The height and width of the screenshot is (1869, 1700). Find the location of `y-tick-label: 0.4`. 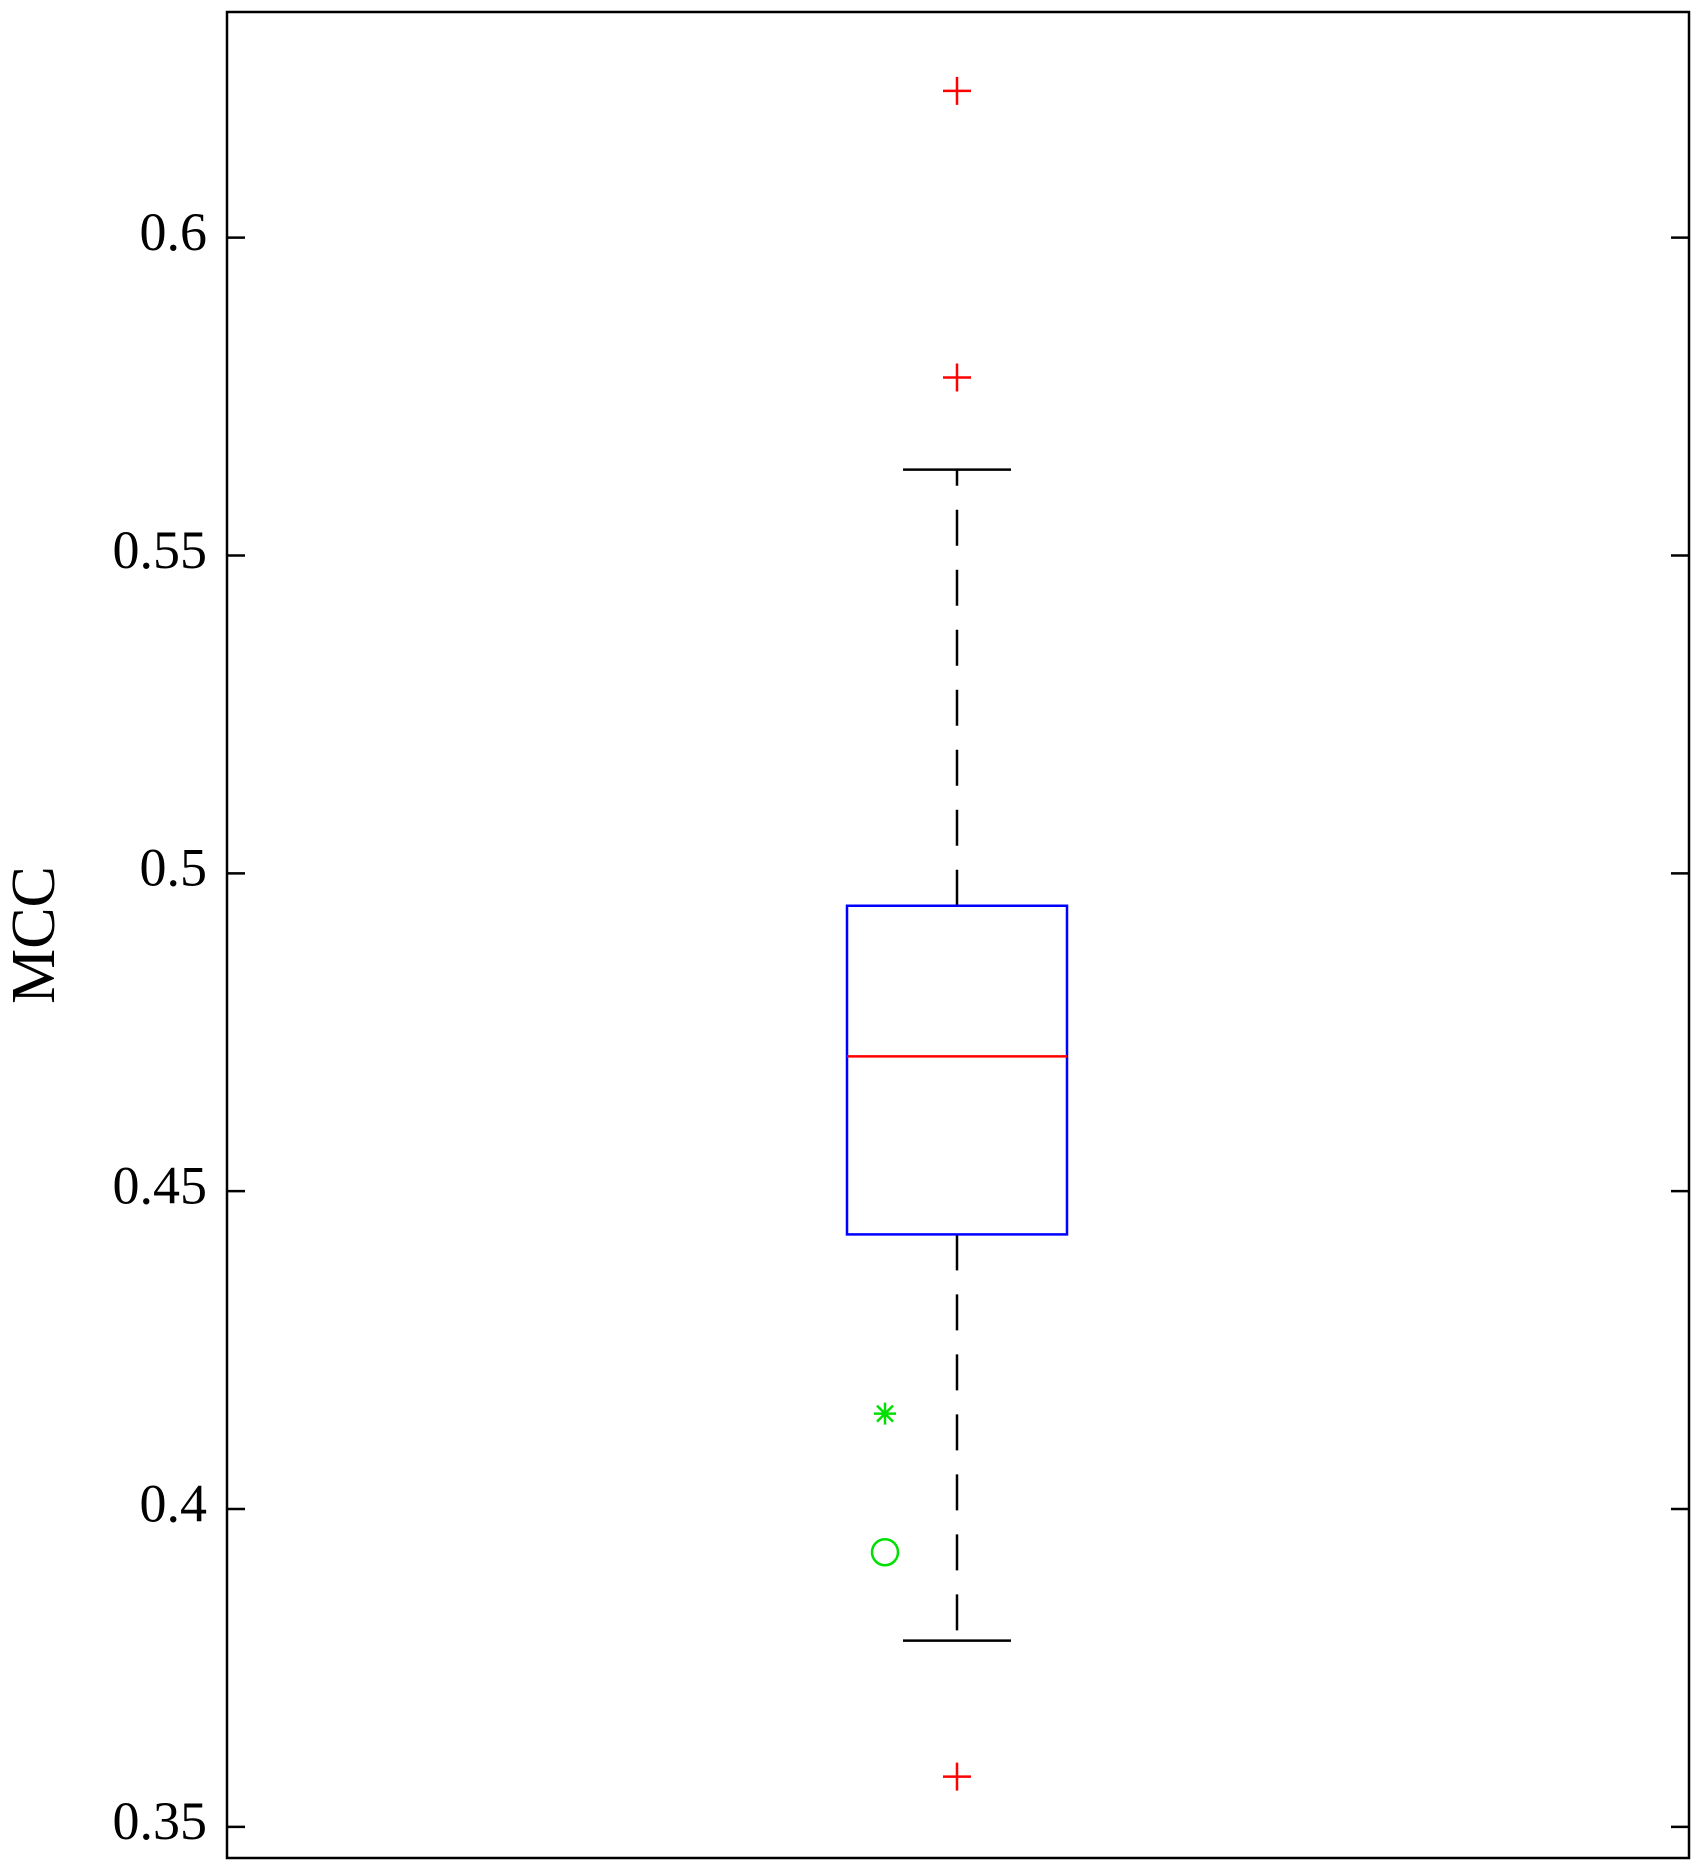

y-tick-label: 0.4 is located at coordinates (174, 1503).